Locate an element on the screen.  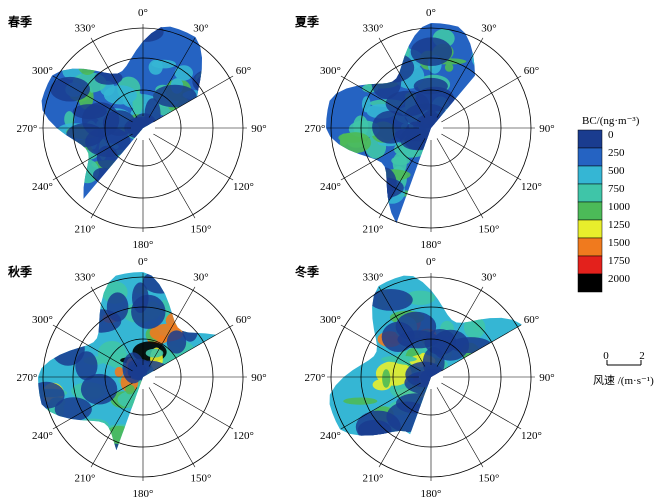
panel-title: 秋季 is located at coordinates (20, 271).